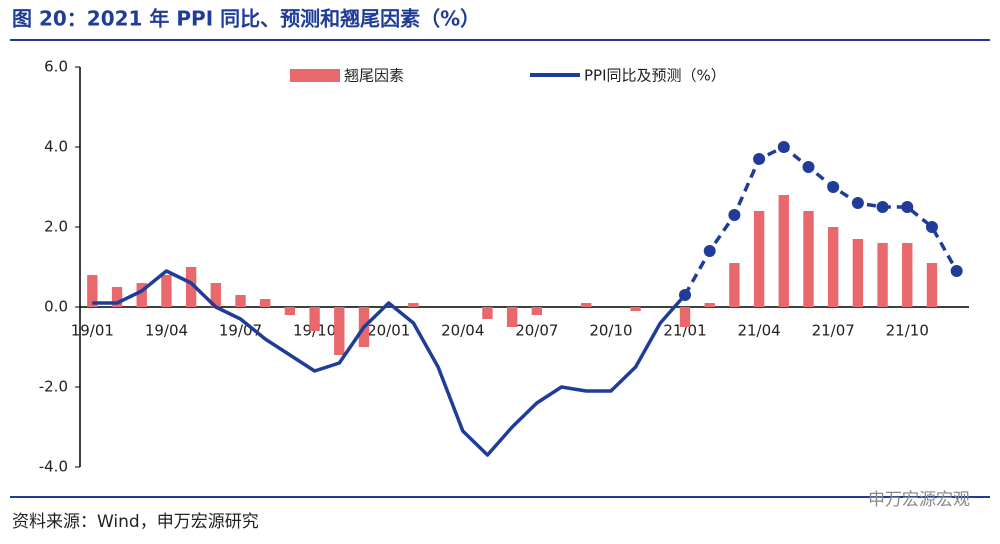  I want to click on y-tick-label: 6.0, so click(56, 67).